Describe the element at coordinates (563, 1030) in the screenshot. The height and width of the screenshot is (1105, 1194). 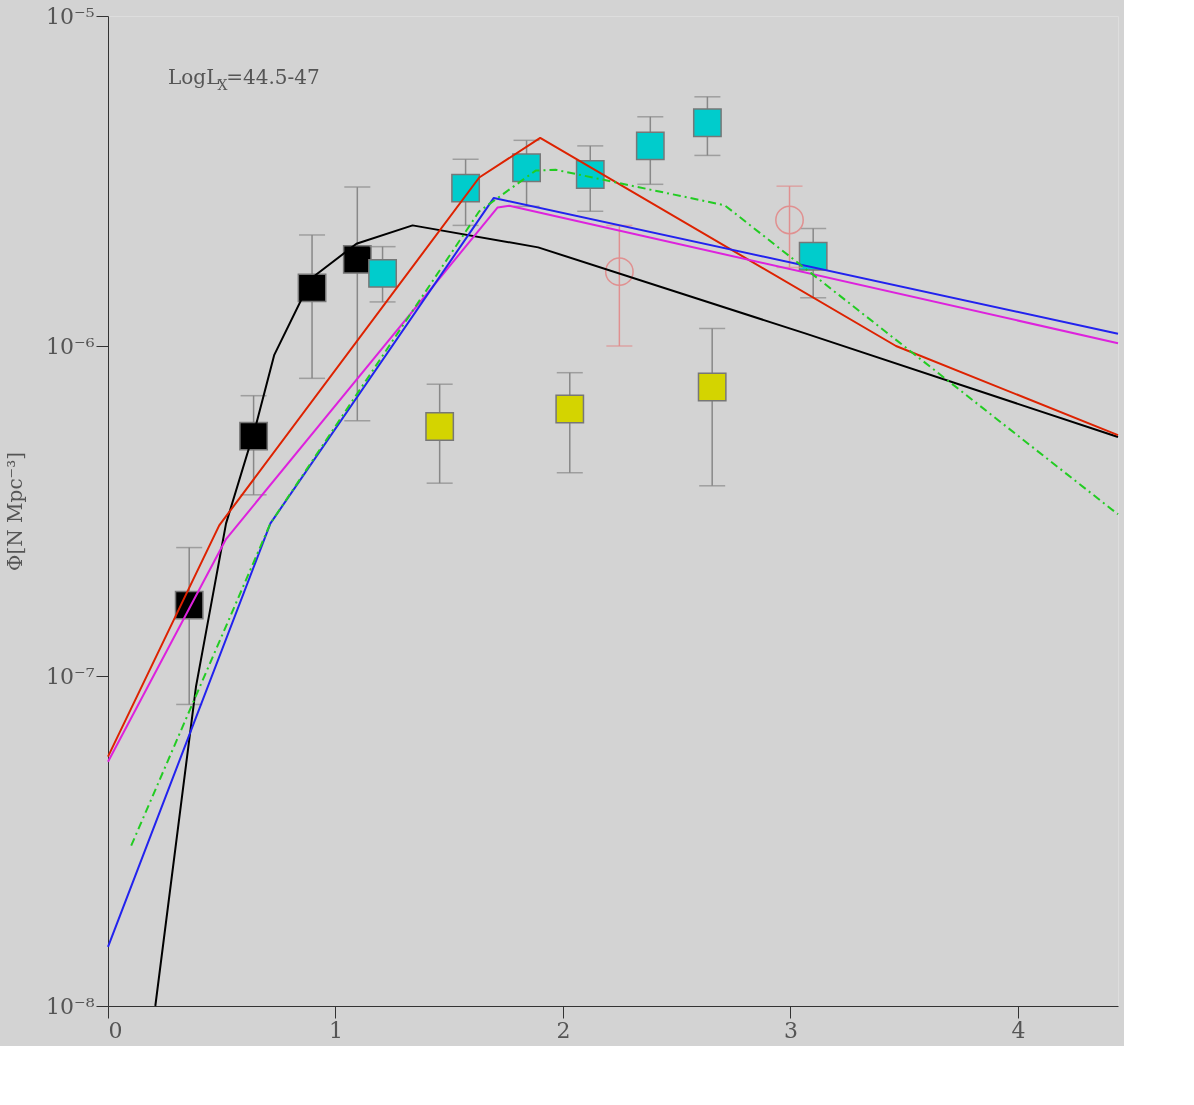
I see `x-tick-label: 2` at that location.